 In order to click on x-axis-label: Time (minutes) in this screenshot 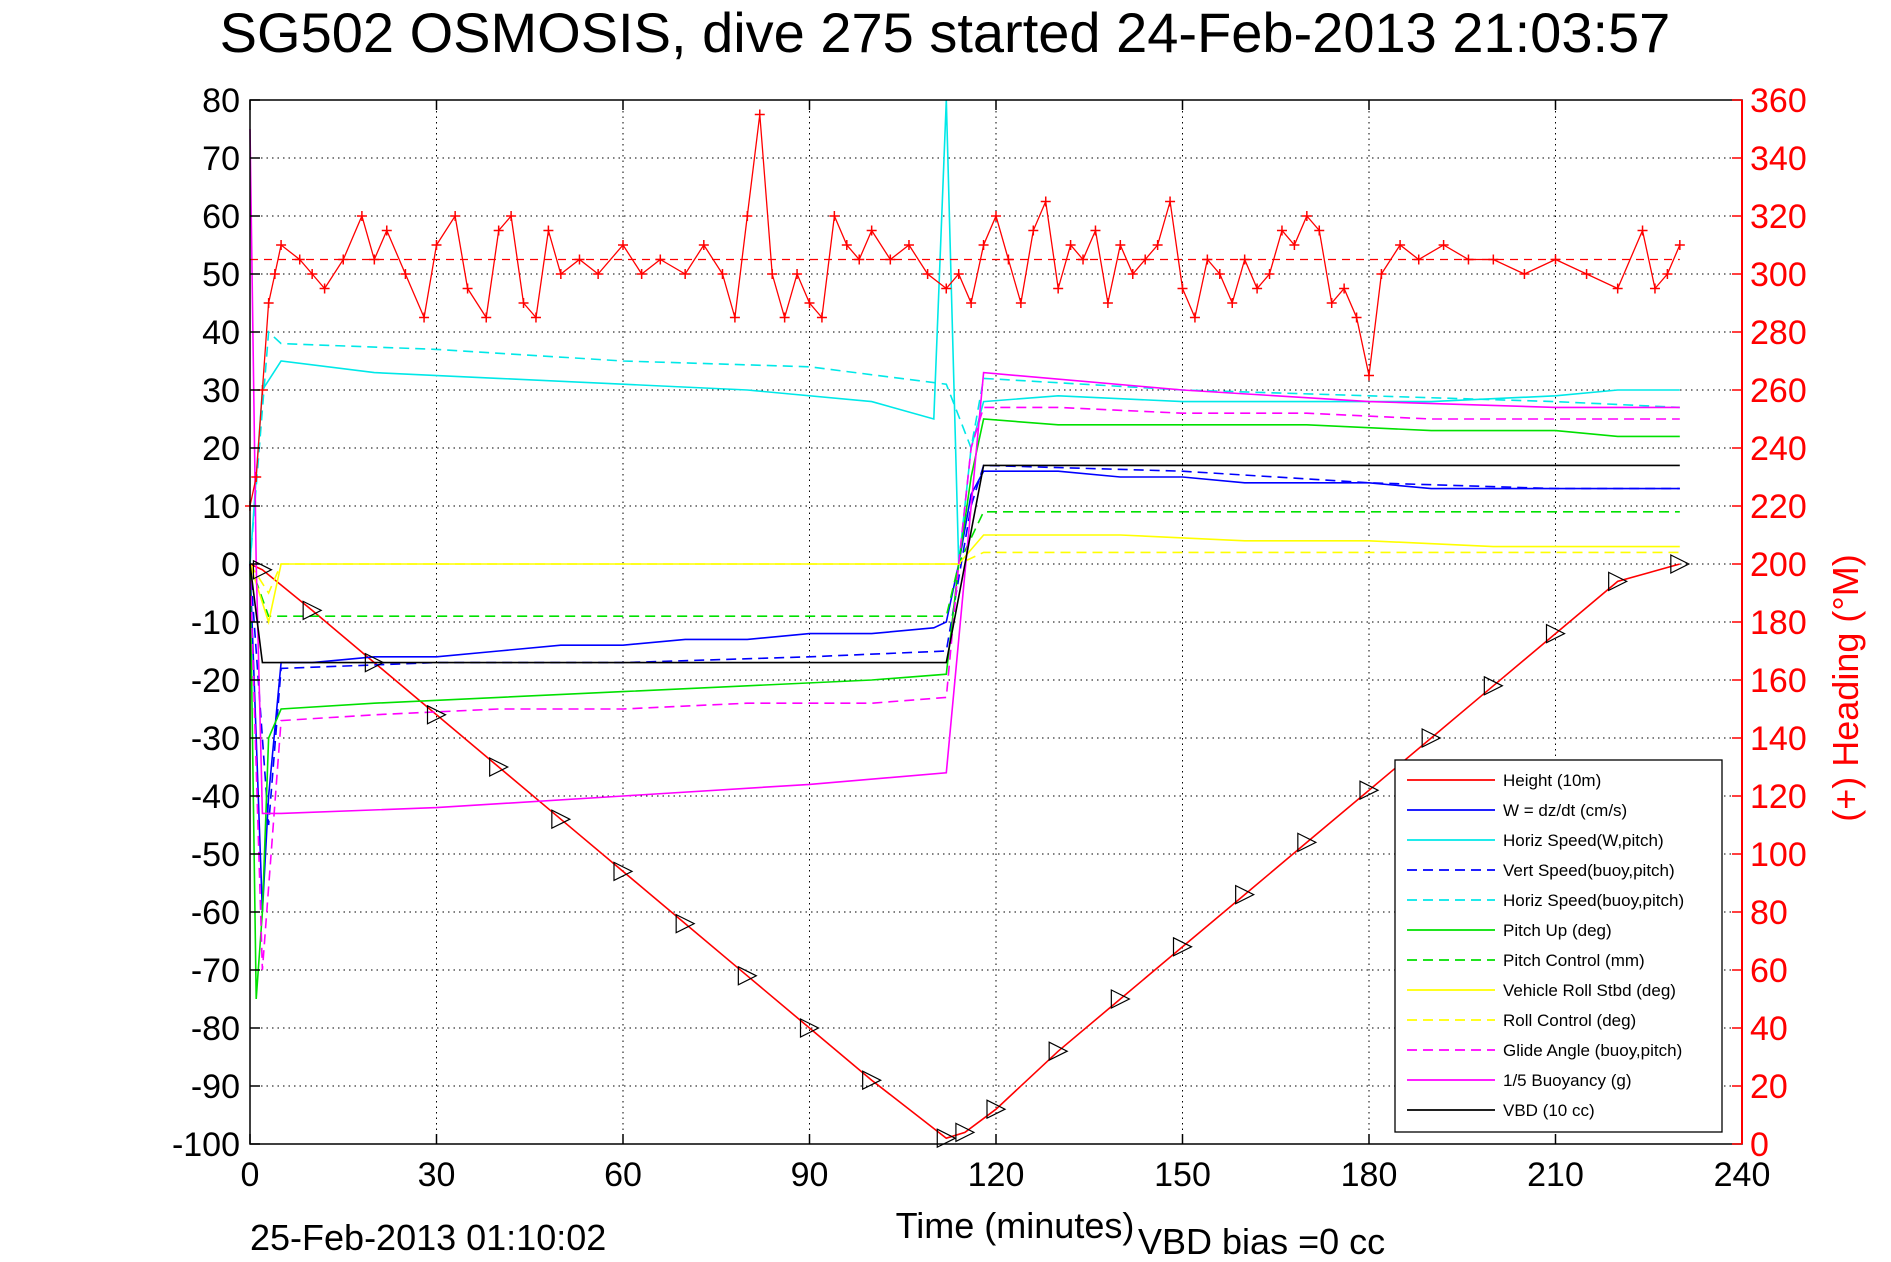, I will do `click(1015, 1225)`.